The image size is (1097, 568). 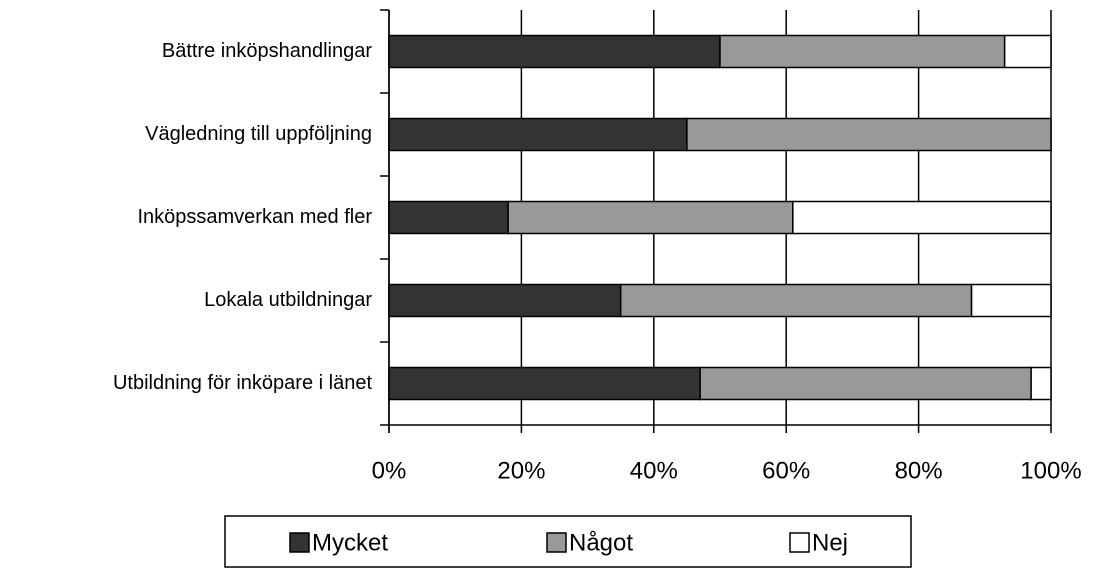 What do you see at coordinates (654, 470) in the screenshot?
I see `x-tick-label: 40%` at bounding box center [654, 470].